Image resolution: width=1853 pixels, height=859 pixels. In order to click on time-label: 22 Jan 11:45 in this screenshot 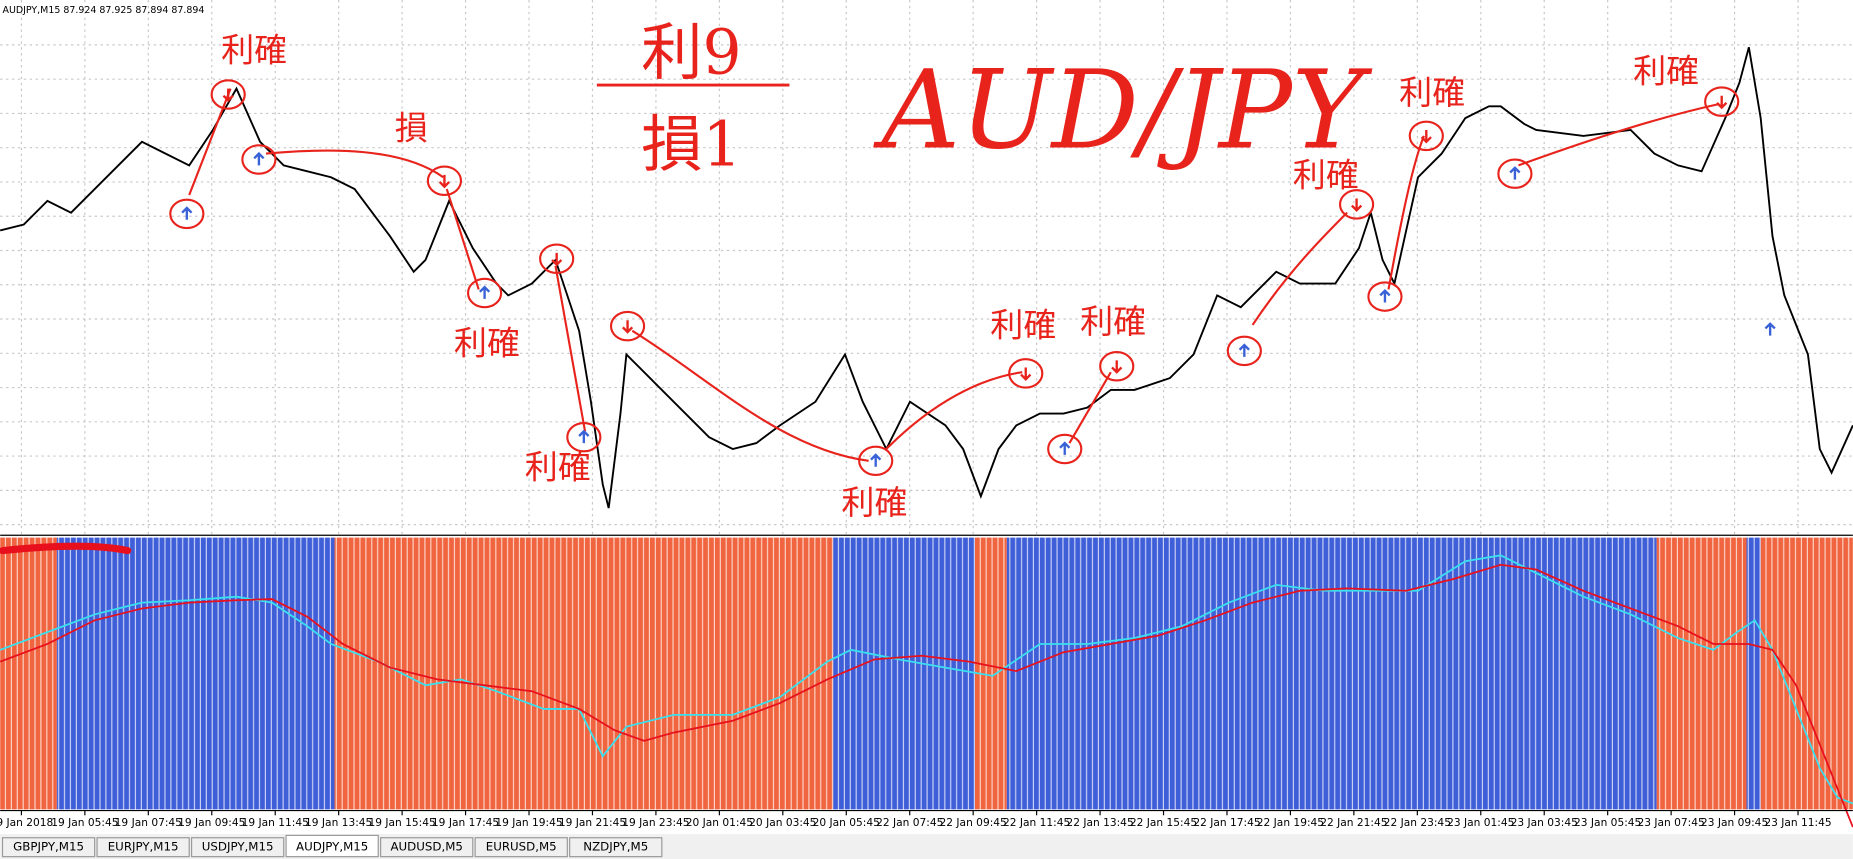, I will do `click(1036, 822)`.